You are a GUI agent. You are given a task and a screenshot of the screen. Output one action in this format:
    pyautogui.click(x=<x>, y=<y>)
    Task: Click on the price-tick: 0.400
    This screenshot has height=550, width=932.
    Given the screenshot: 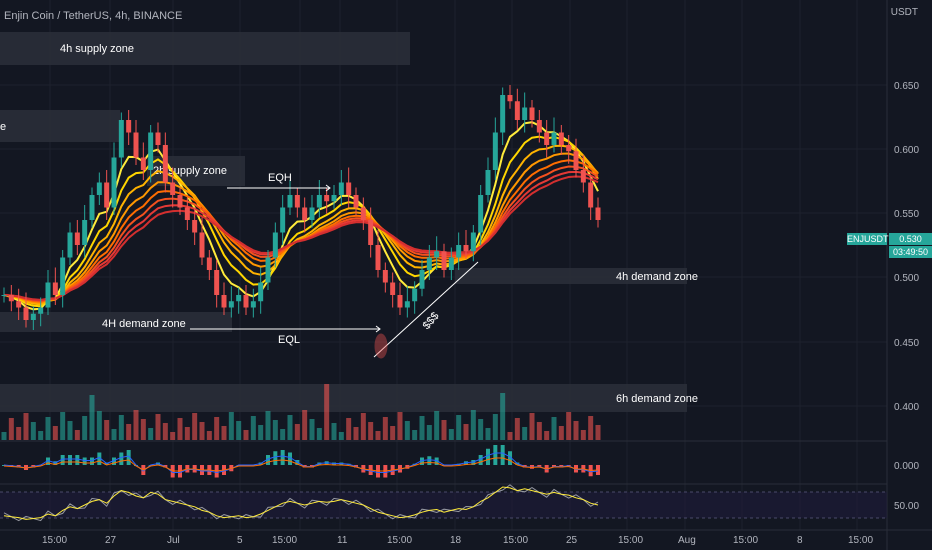 What is the action you would take?
    pyautogui.click(x=906, y=407)
    